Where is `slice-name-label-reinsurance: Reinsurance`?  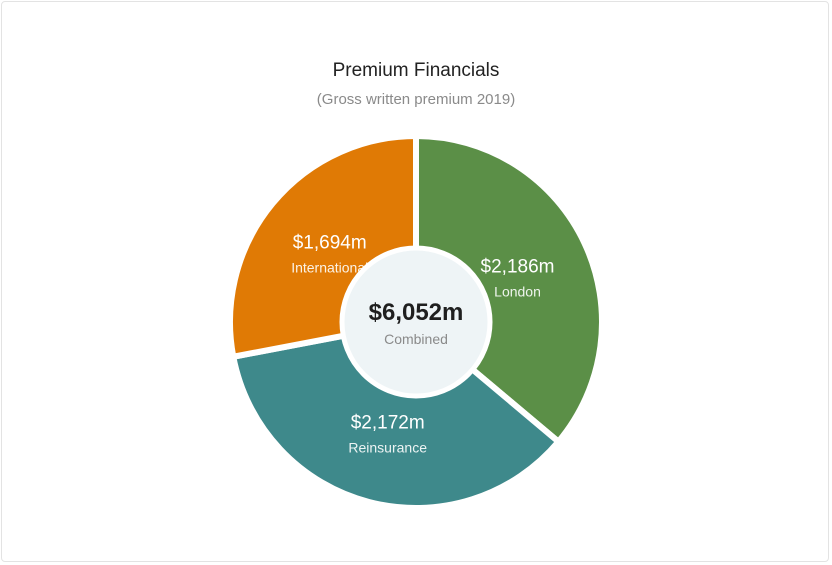 slice-name-label-reinsurance: Reinsurance is located at coordinates (387, 447).